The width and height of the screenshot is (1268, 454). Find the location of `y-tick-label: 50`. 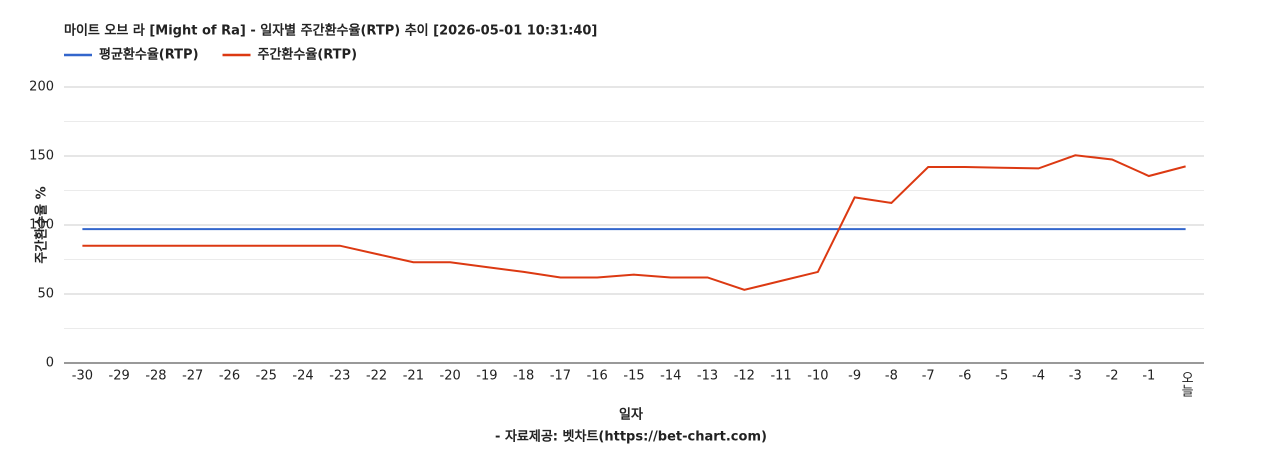

y-tick-label: 50 is located at coordinates (45, 294).